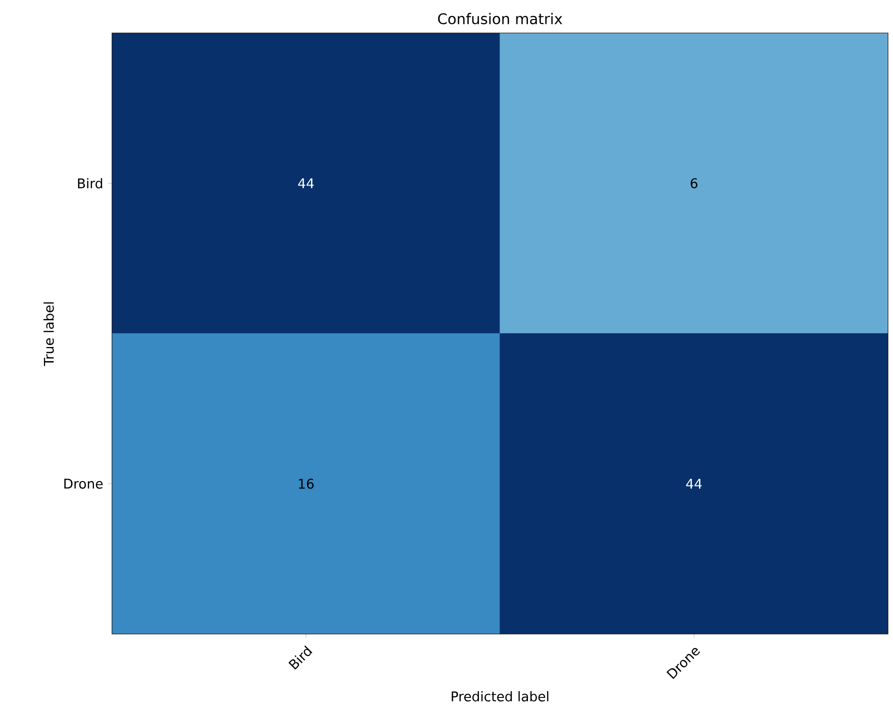 The width and height of the screenshot is (893, 710). I want to click on chart-title: Confusion matrix, so click(500, 18).